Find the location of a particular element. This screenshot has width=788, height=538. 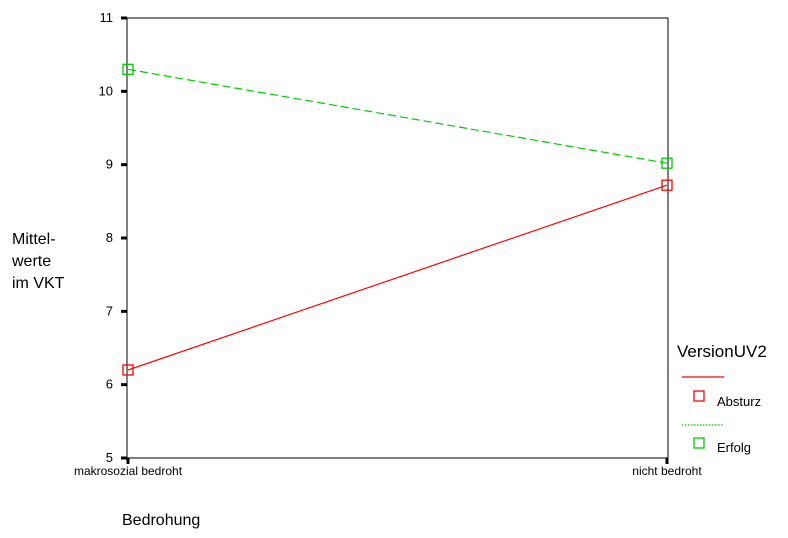

y-tick-label: 7 is located at coordinates (109, 310).